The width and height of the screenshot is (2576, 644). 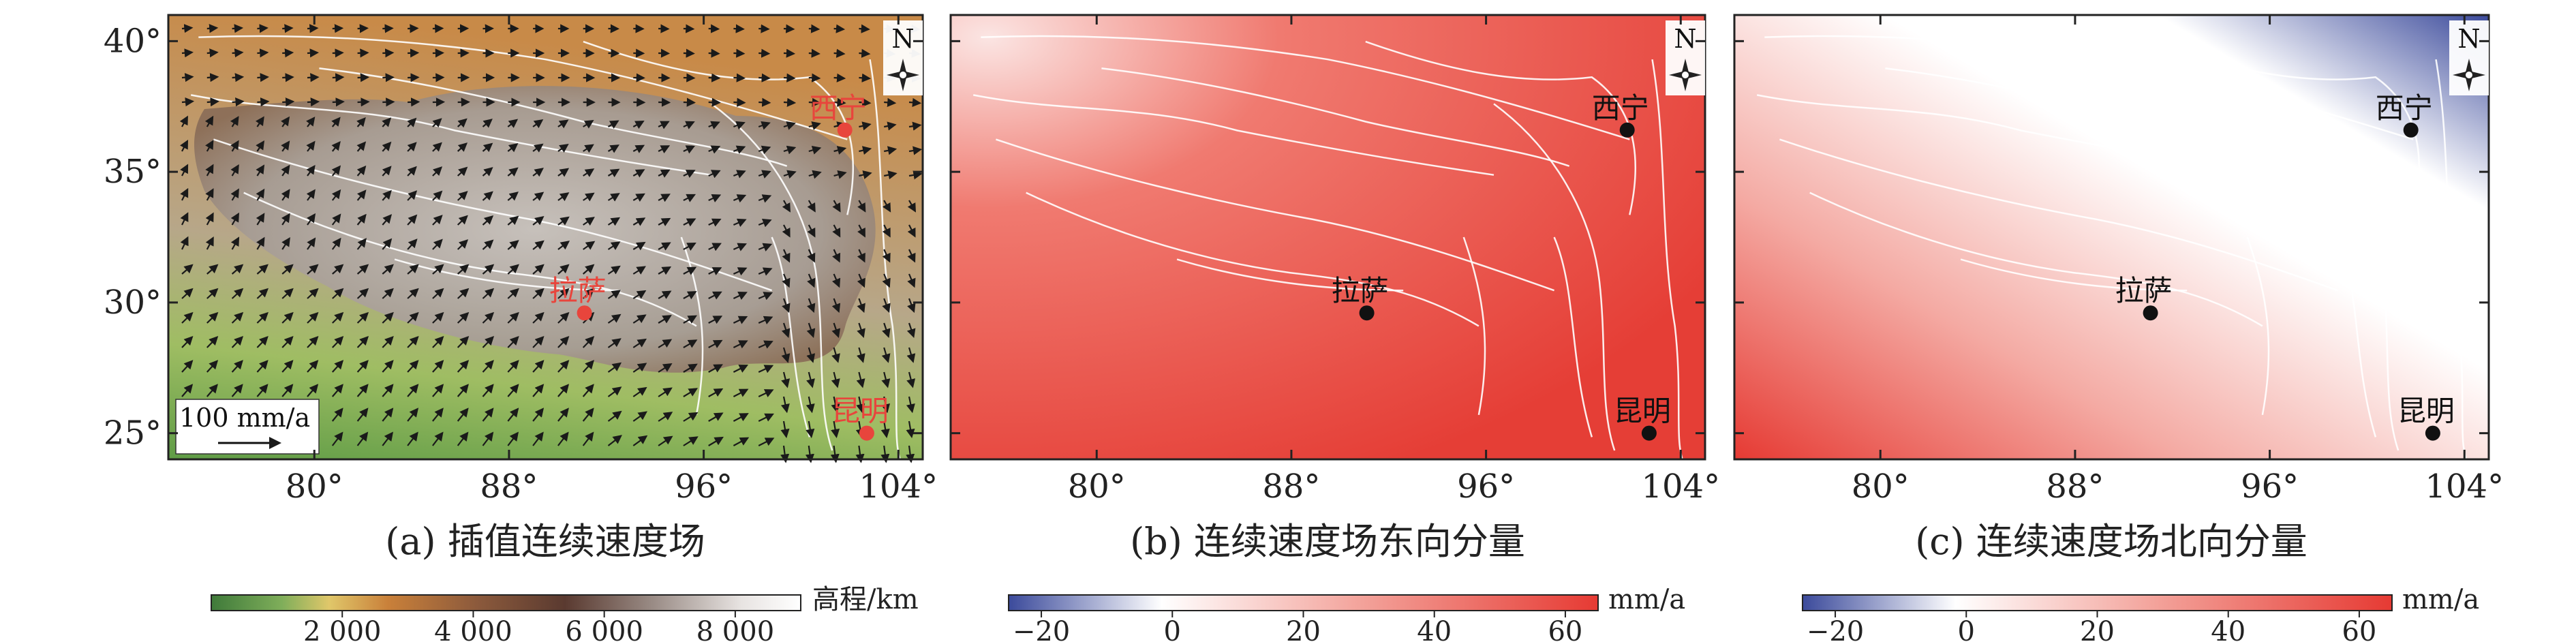 What do you see at coordinates (2469, 57) in the screenshot?
I see `north-arrow: N` at bounding box center [2469, 57].